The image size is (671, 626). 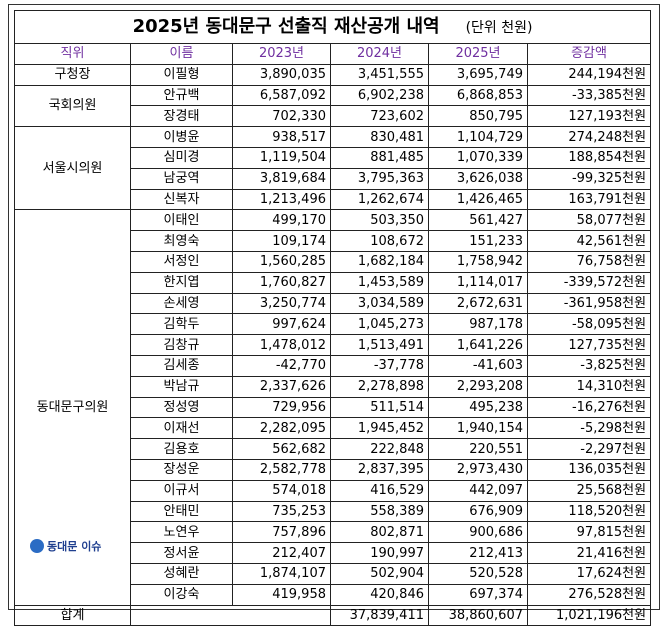 I want to click on amount: 1,874,107, so click(x=281, y=573).